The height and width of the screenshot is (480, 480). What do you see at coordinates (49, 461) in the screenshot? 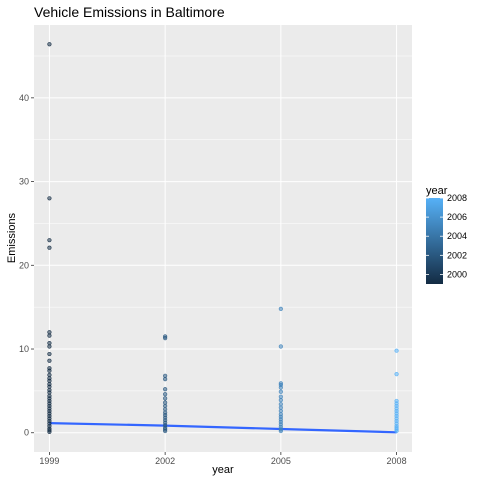
I see `x-tick-label: 1999` at bounding box center [49, 461].